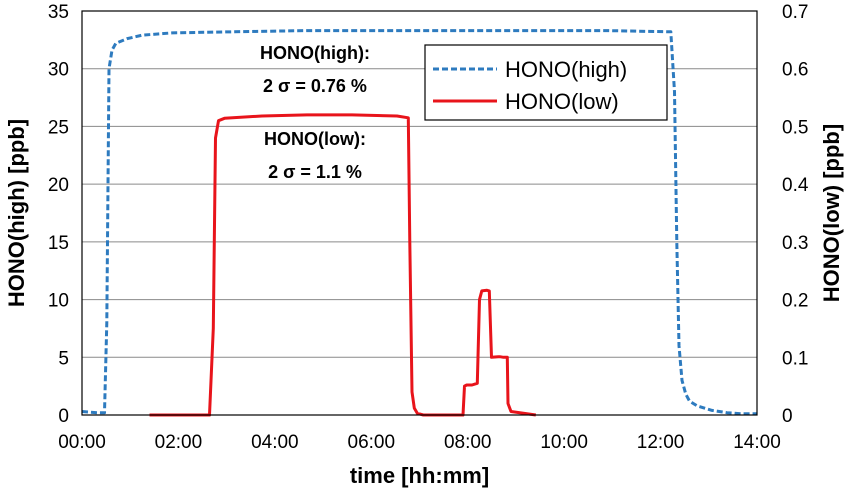 This screenshot has width=850, height=498. Describe the element at coordinates (58, 70) in the screenshot. I see `y-left-tick-label: 30` at that location.